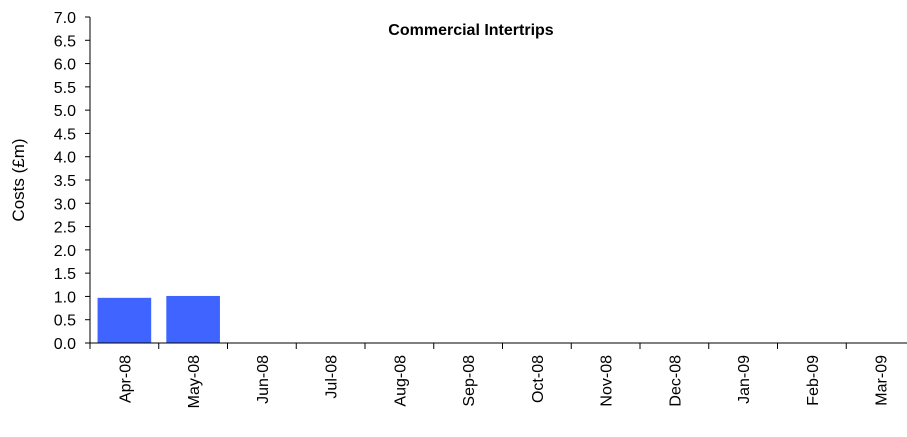 This screenshot has width=907, height=437. Describe the element at coordinates (332, 377) in the screenshot. I see `x-tick-label: Jul-08` at that location.